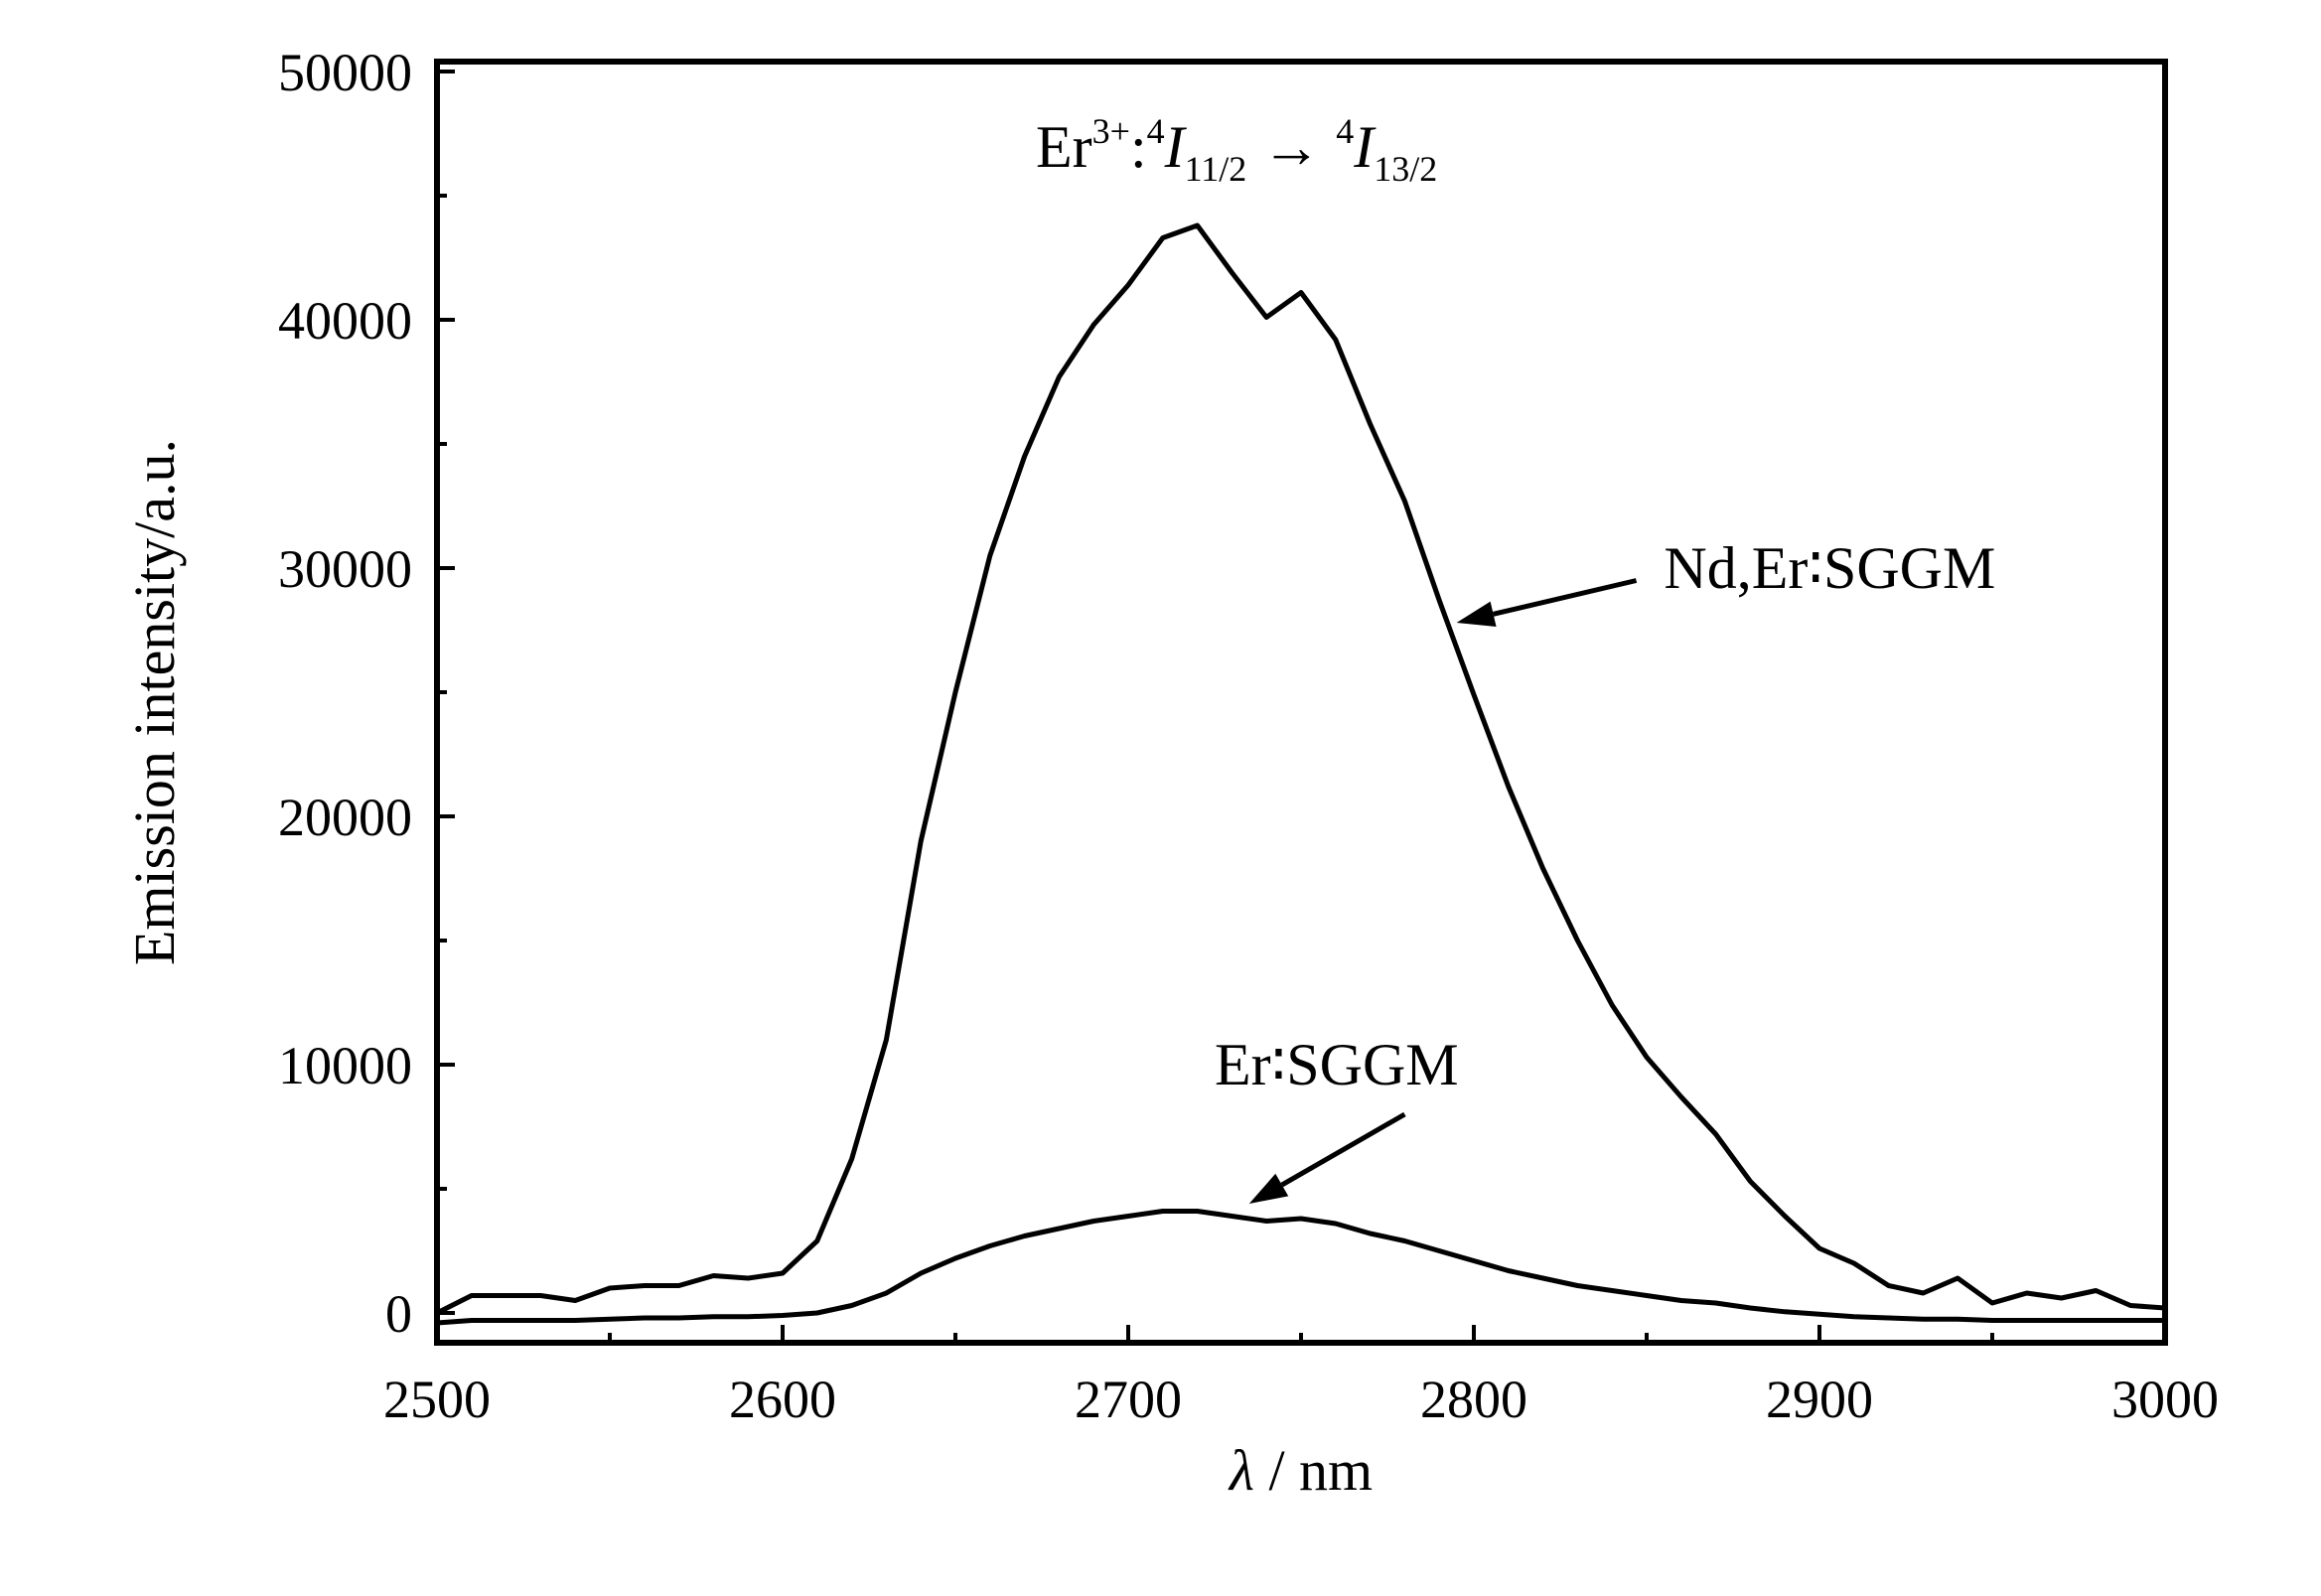 This screenshot has width=2321, height=1596. Describe the element at coordinates (1291, 147) in the screenshot. I see `transition-arrow: →` at that location.